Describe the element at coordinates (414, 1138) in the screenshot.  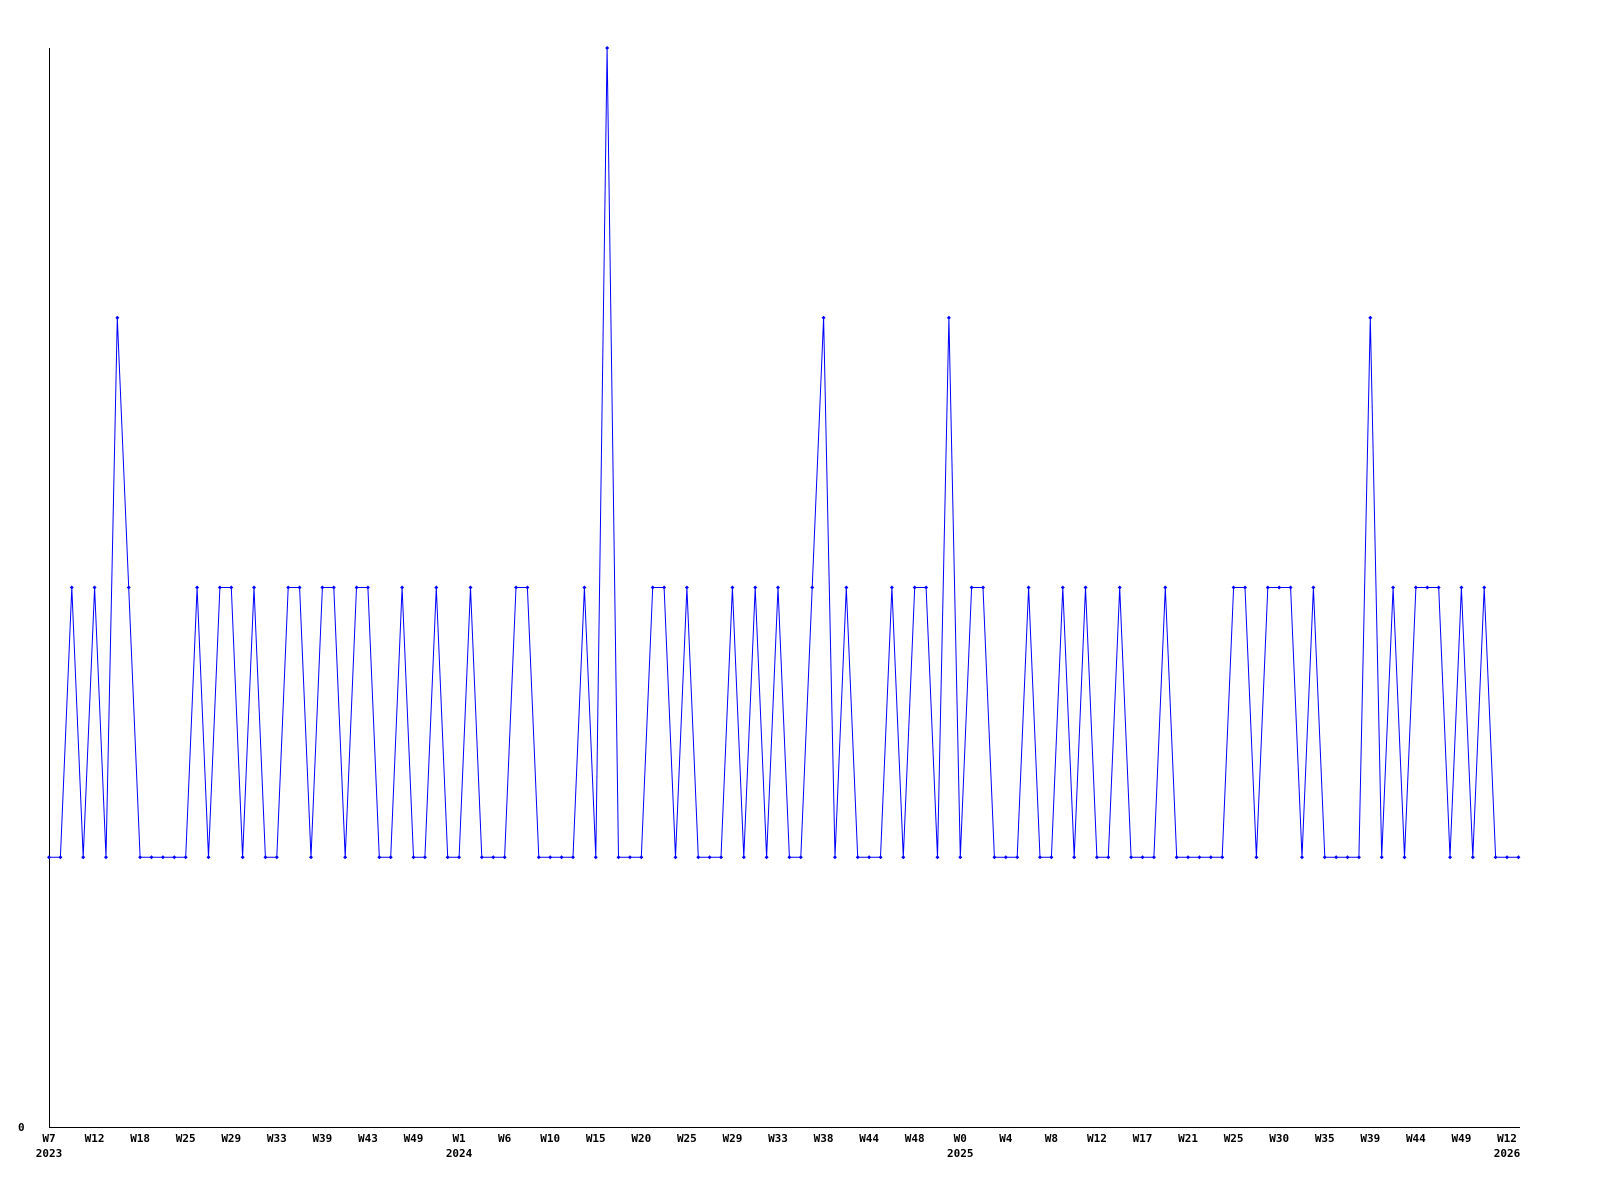
I see `x-tick-label: W49` at that location.